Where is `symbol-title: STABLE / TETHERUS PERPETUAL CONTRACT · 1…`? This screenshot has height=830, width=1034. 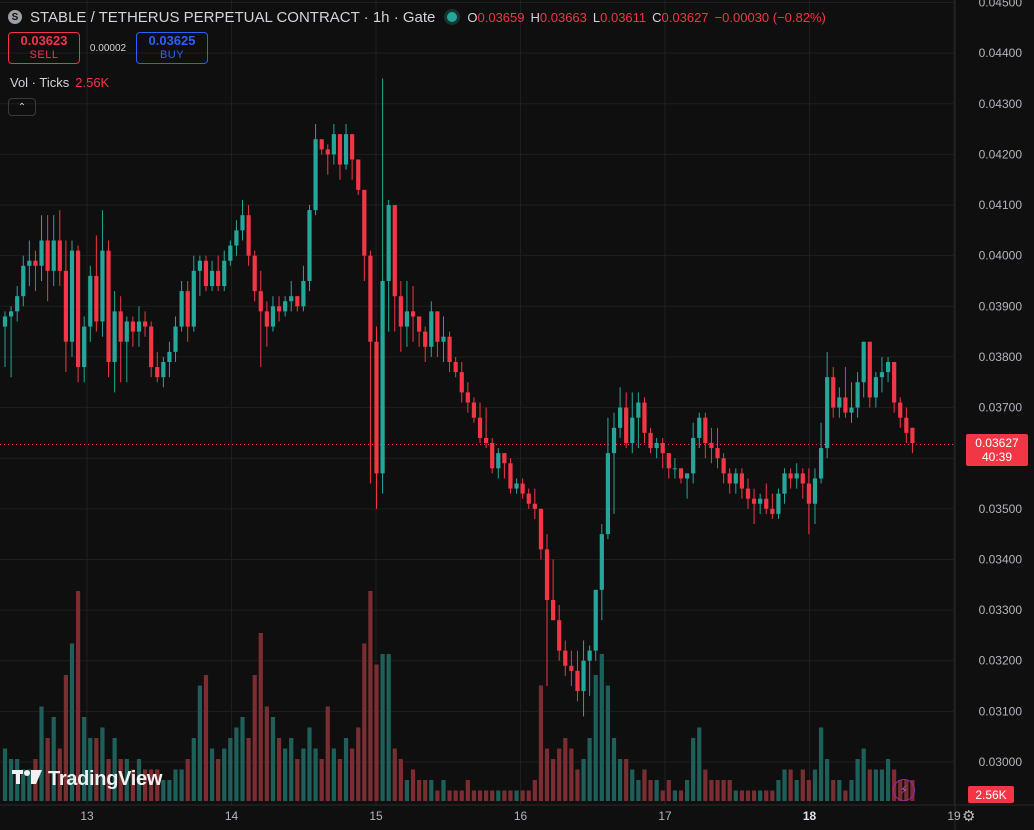 symbol-title: STABLE / TETHERUS PERPETUAL CONTRACT · 1… is located at coordinates (233, 17).